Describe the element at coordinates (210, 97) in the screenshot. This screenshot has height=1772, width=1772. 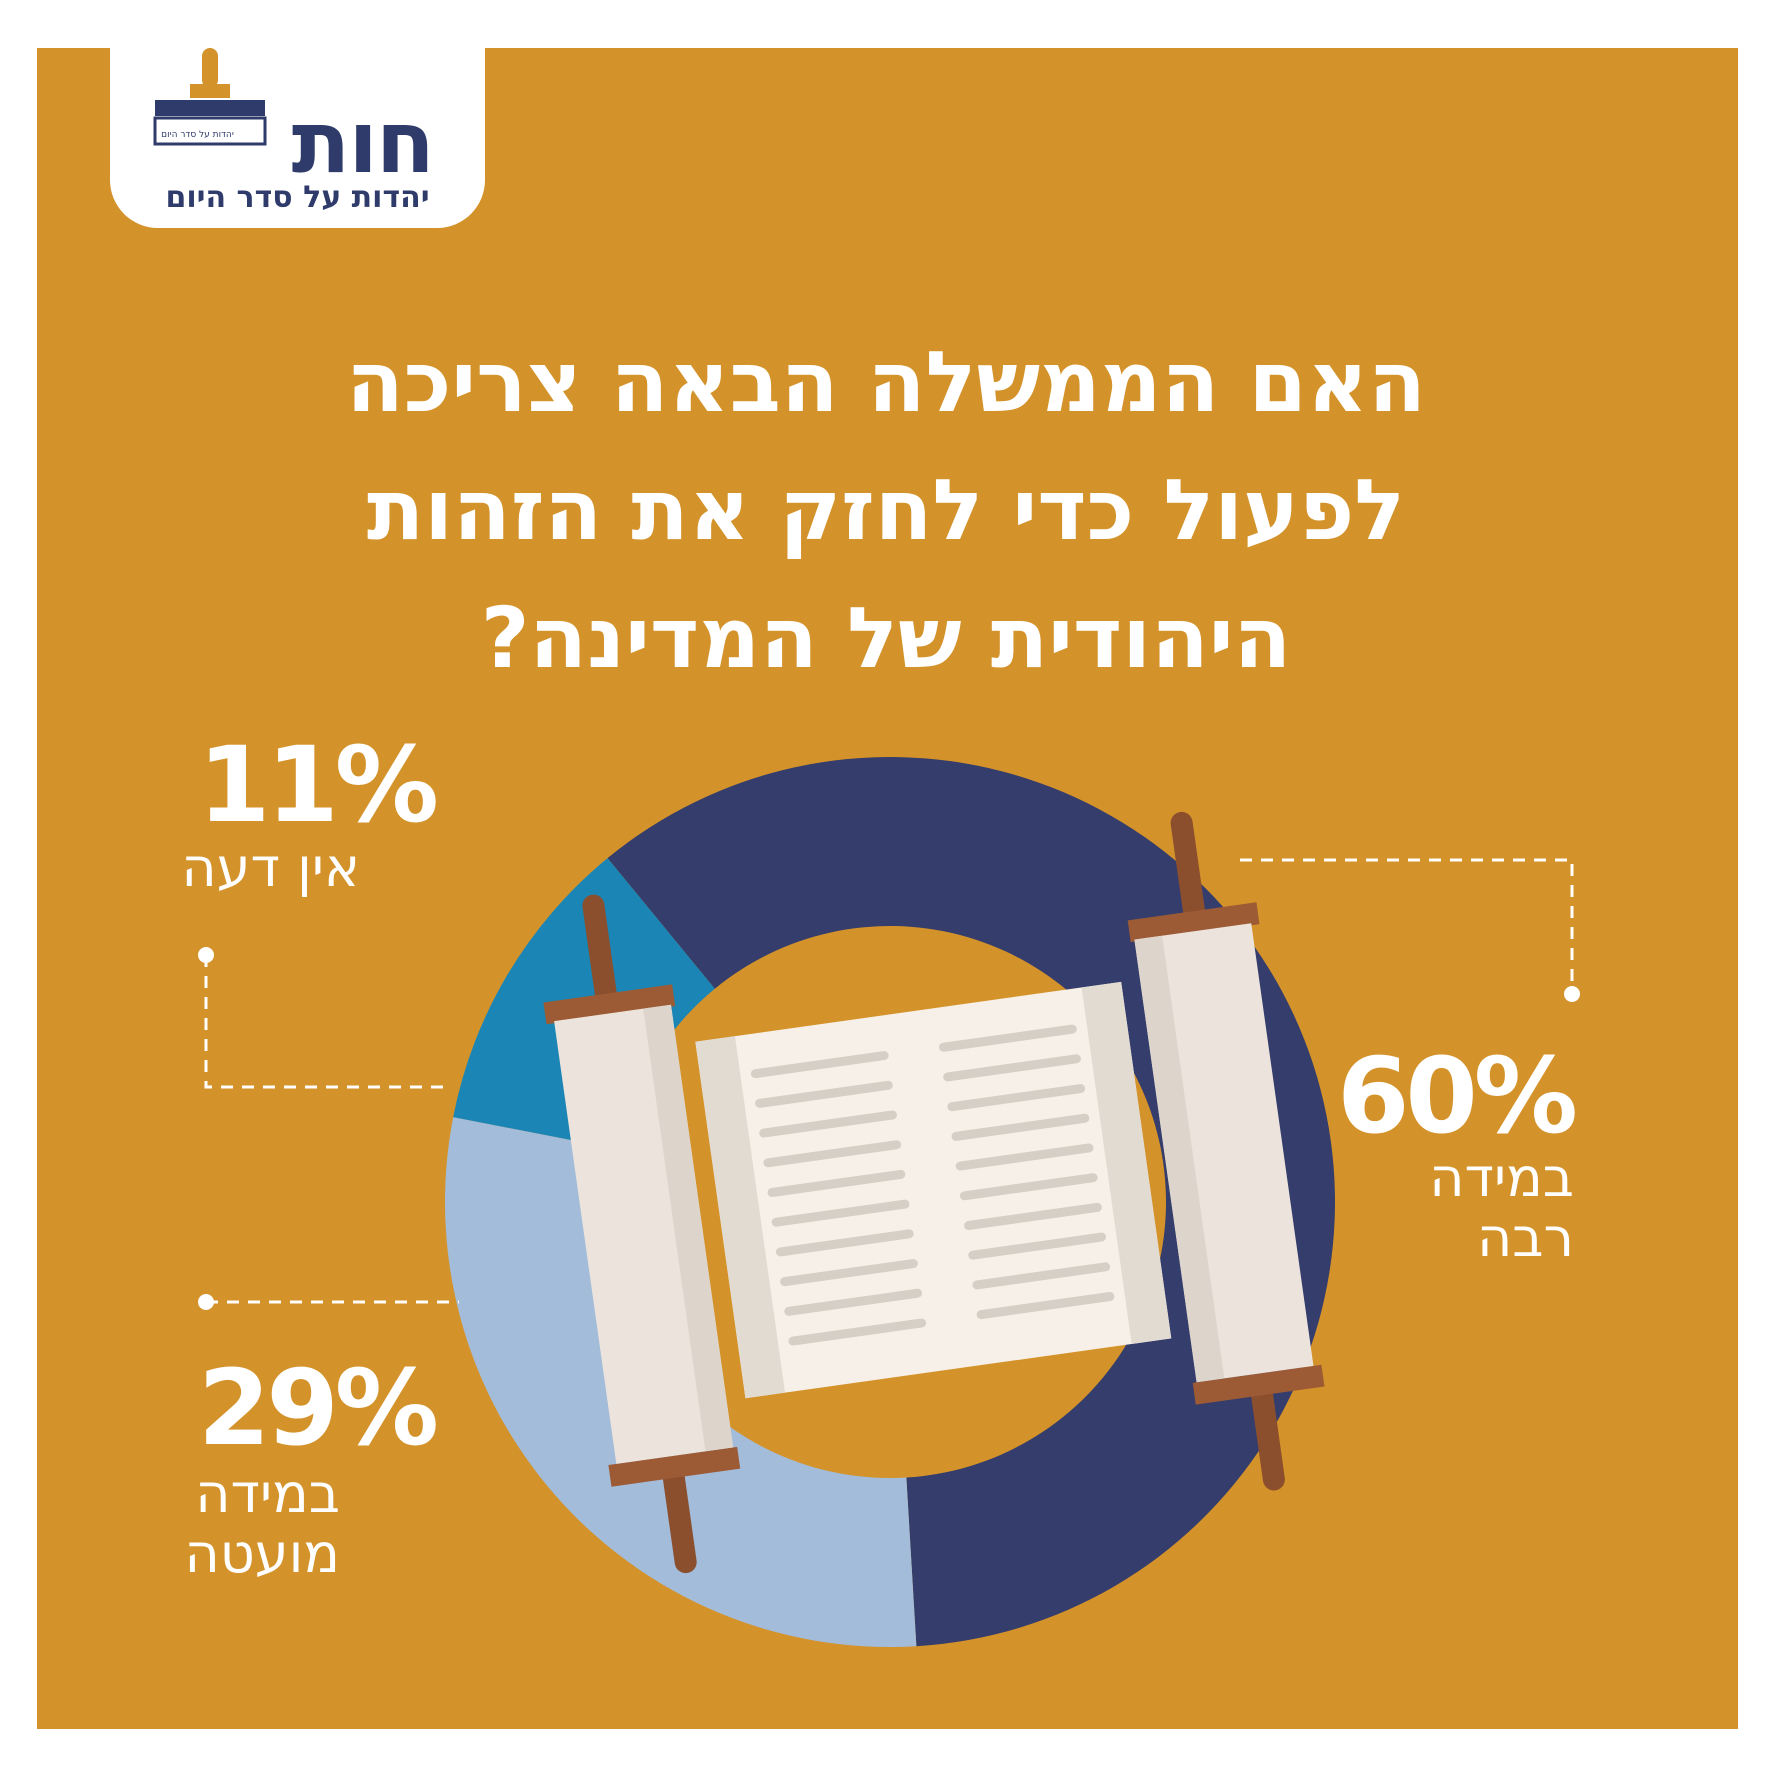
I see `stamp-icon` at that location.